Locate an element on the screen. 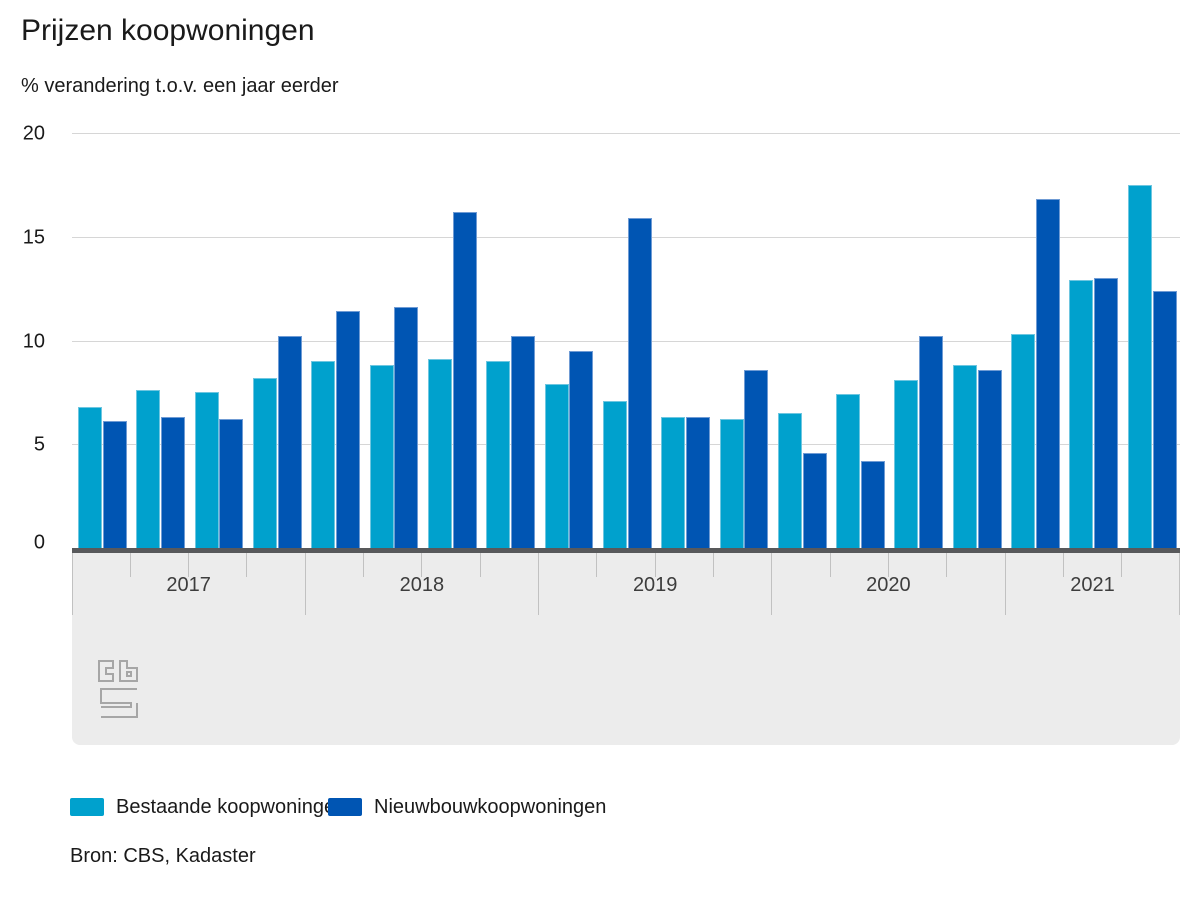  year-label-2021: 2021 is located at coordinates (1092, 585).